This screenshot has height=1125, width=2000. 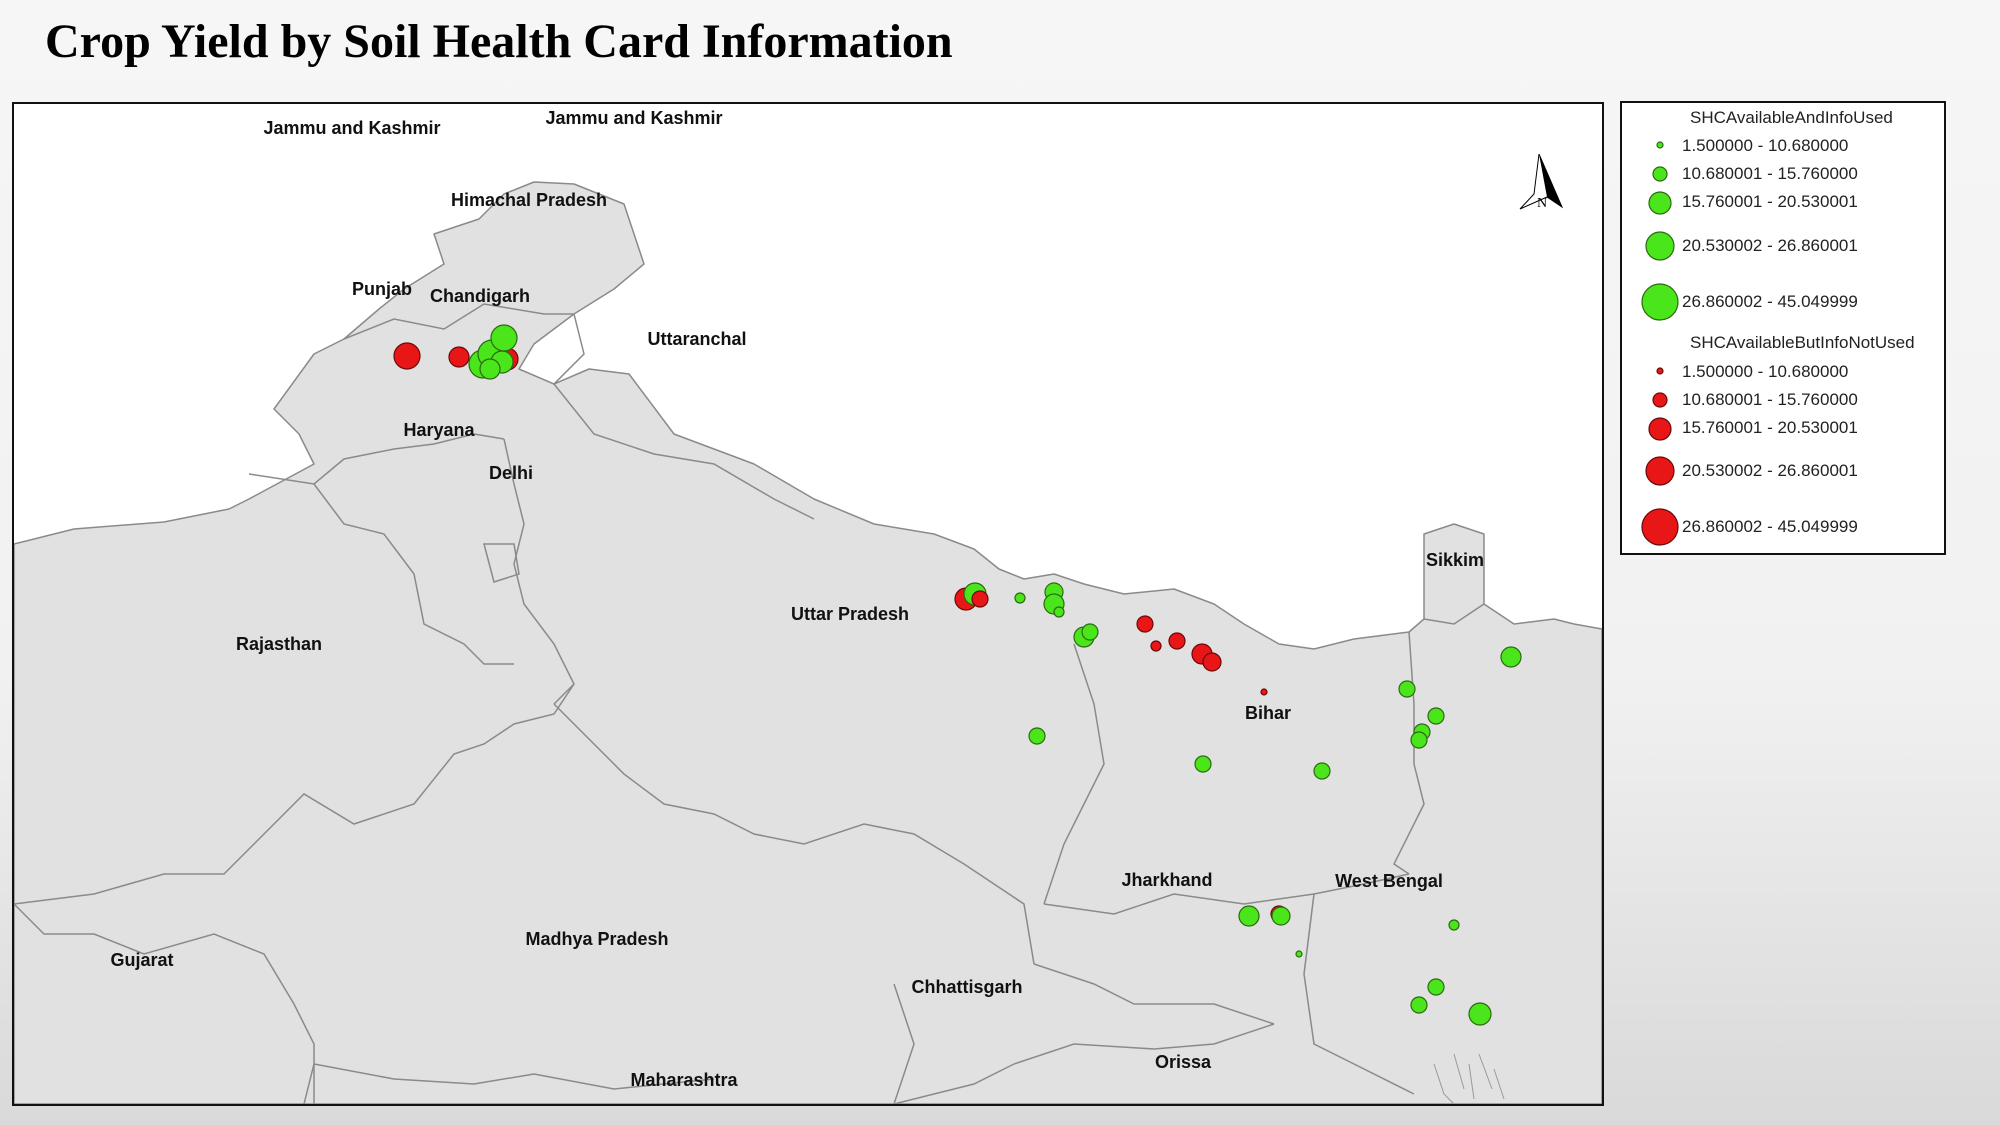 I want to click on boundary-chh-jharkhand, so click(x=1154, y=994).